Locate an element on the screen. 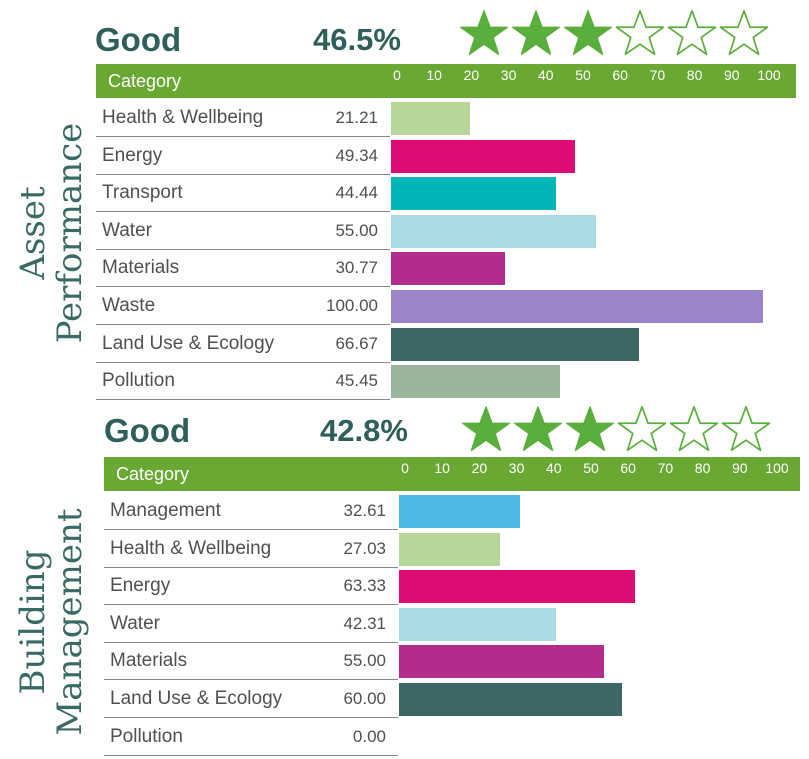  category-label: Management is located at coordinates (165, 510).